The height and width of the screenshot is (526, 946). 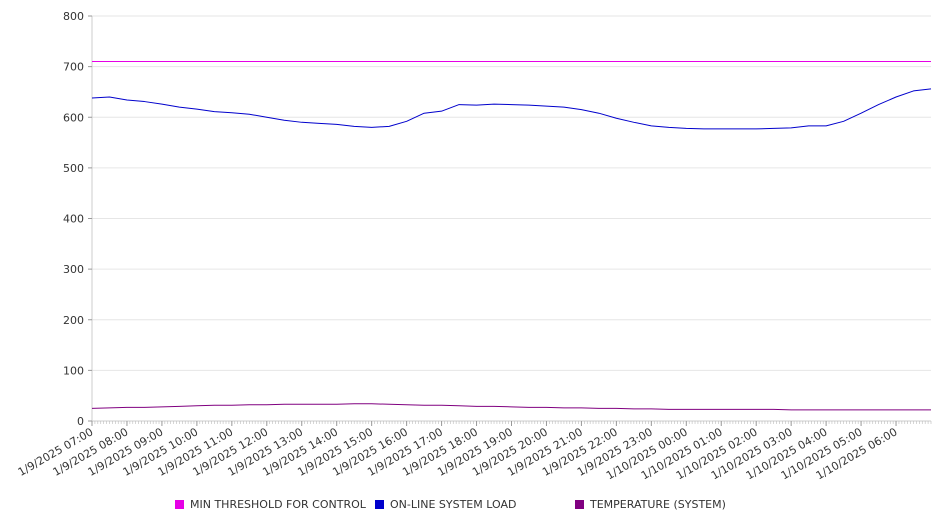 I want to click on legend-label-threshold: MIN THRESHOLD FOR CONTROL, so click(x=278, y=504).